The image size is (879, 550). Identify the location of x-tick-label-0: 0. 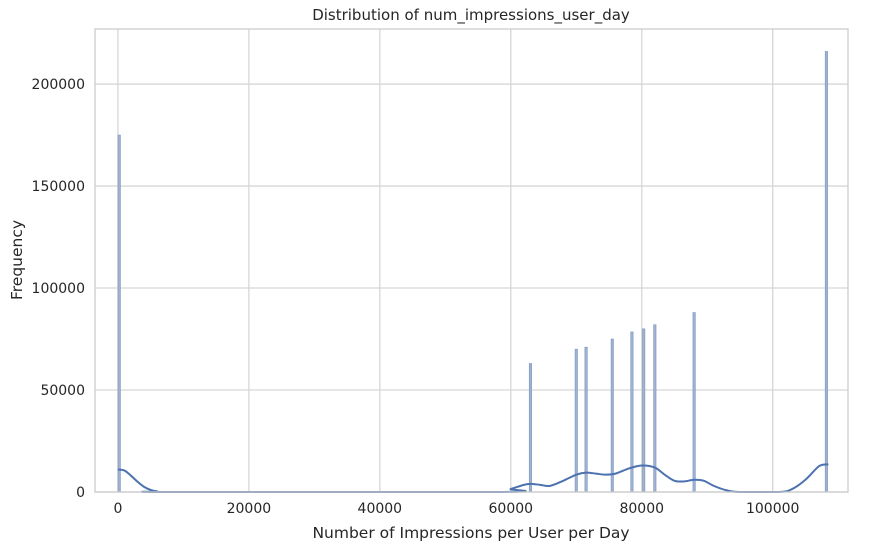
(117, 509).